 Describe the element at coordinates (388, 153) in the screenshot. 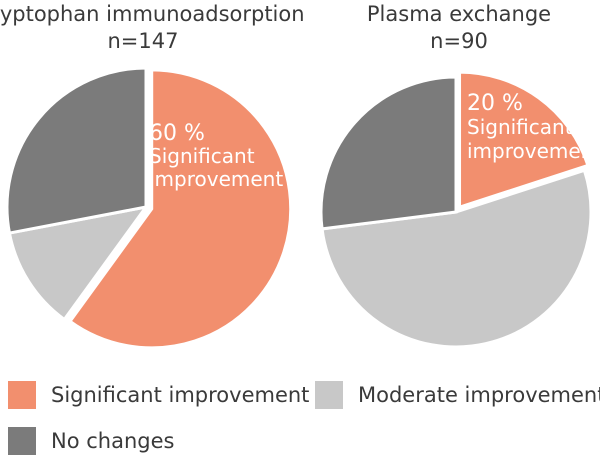

I see `pie-2-slice-no-changes` at that location.